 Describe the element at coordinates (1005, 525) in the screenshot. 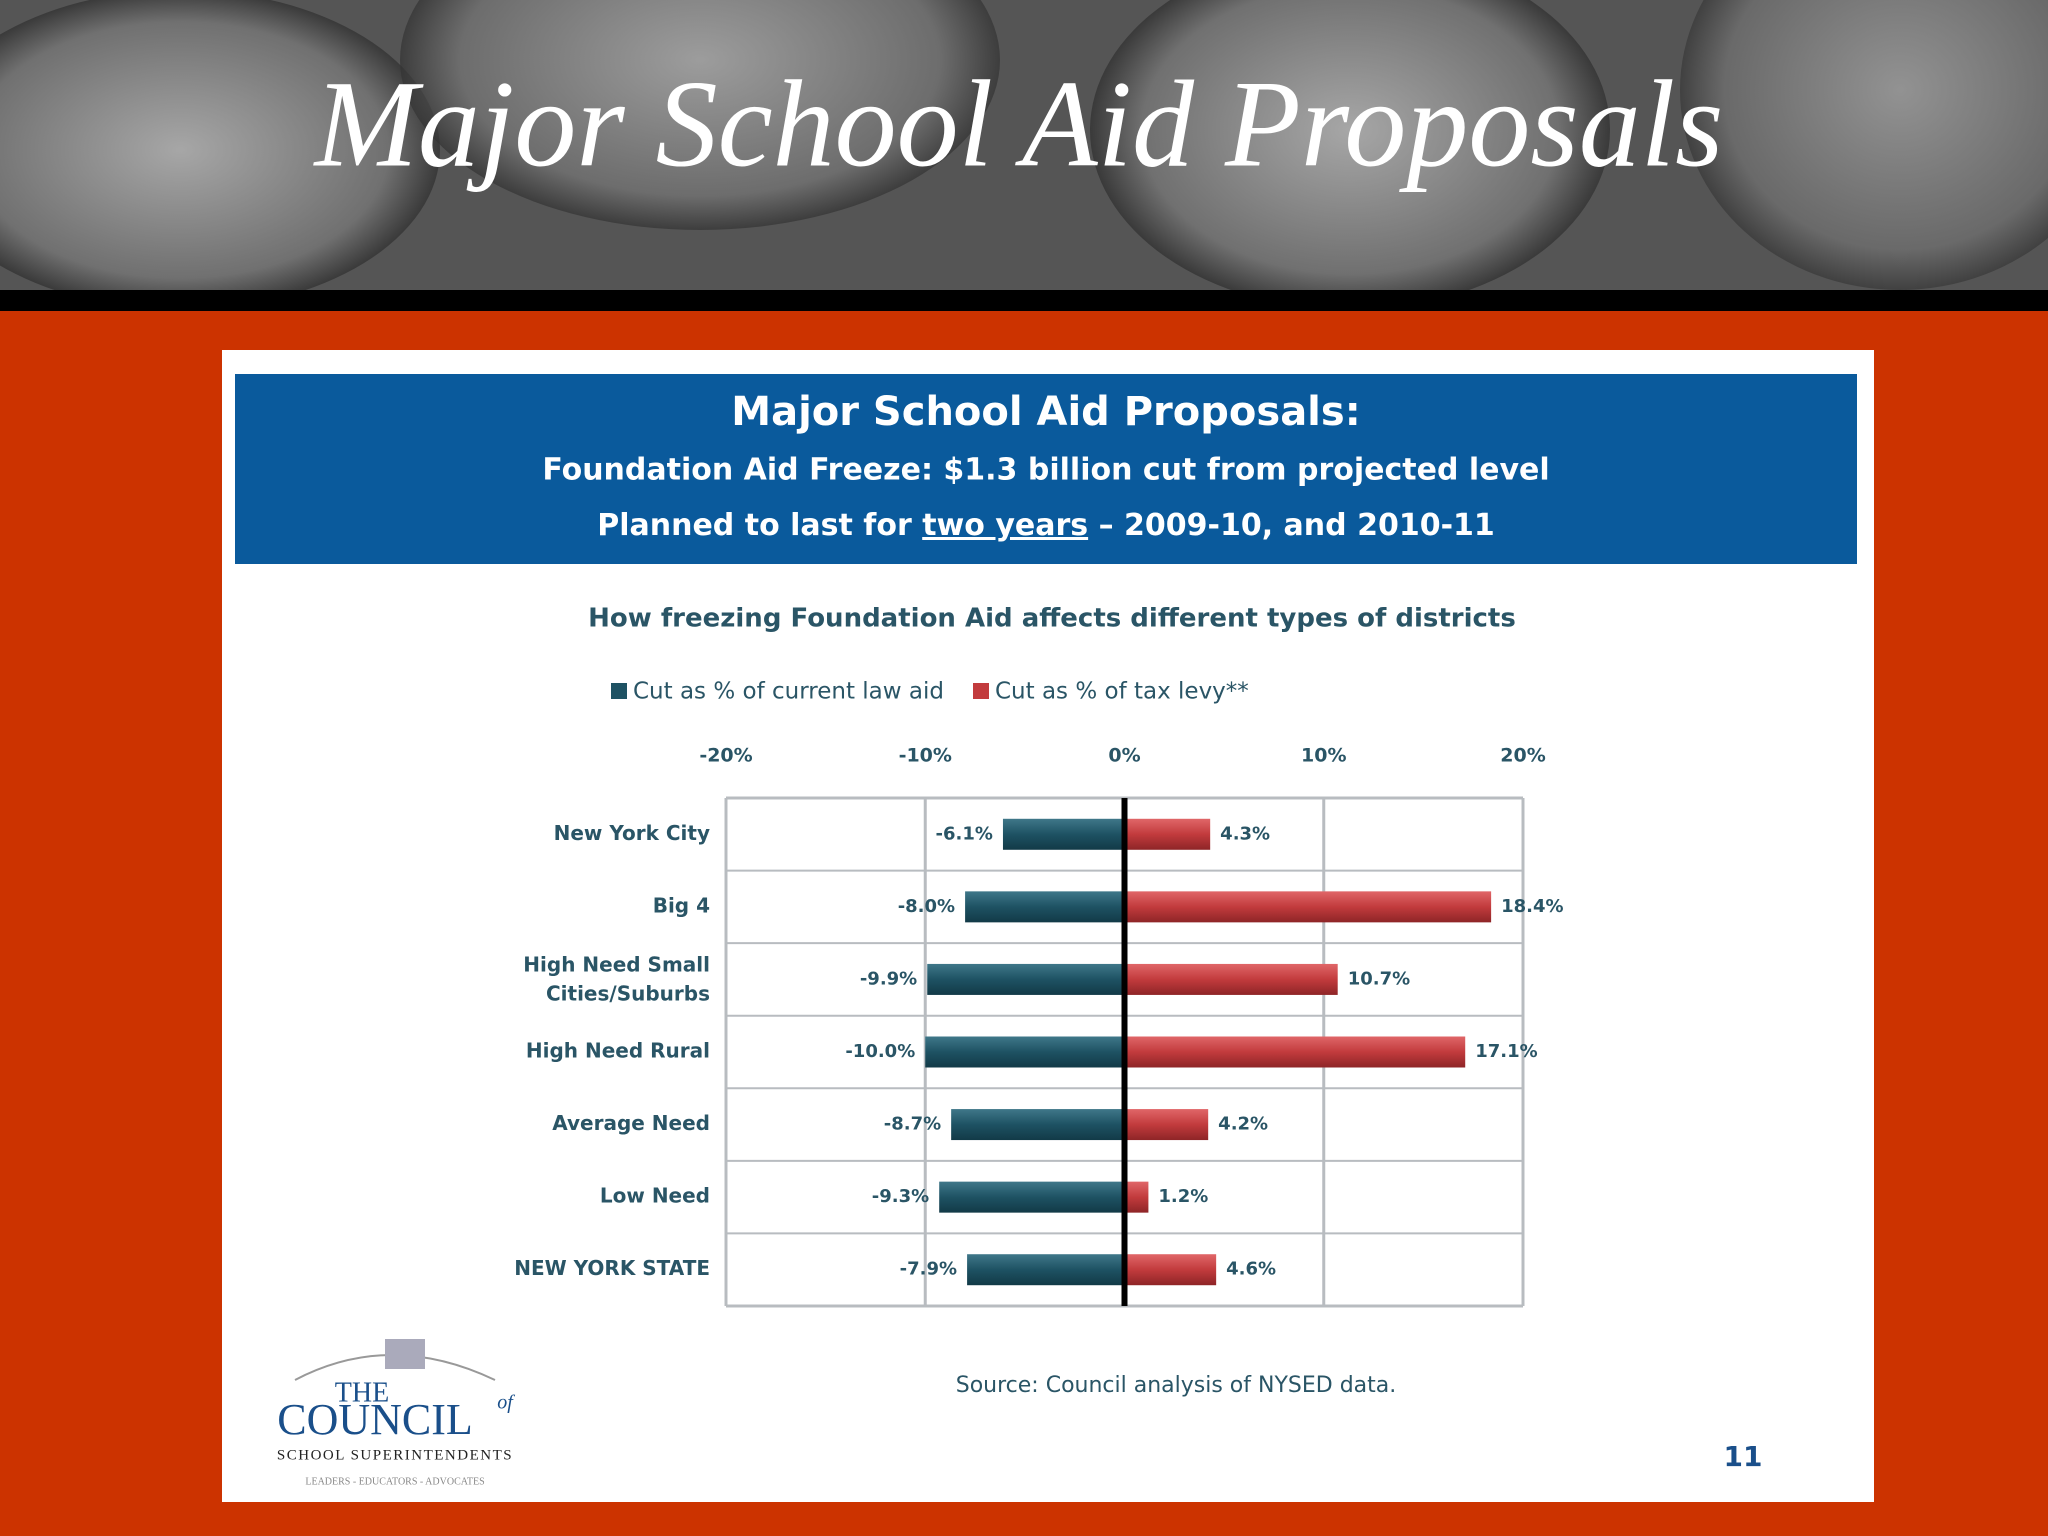

I see `text-part: two years` at that location.